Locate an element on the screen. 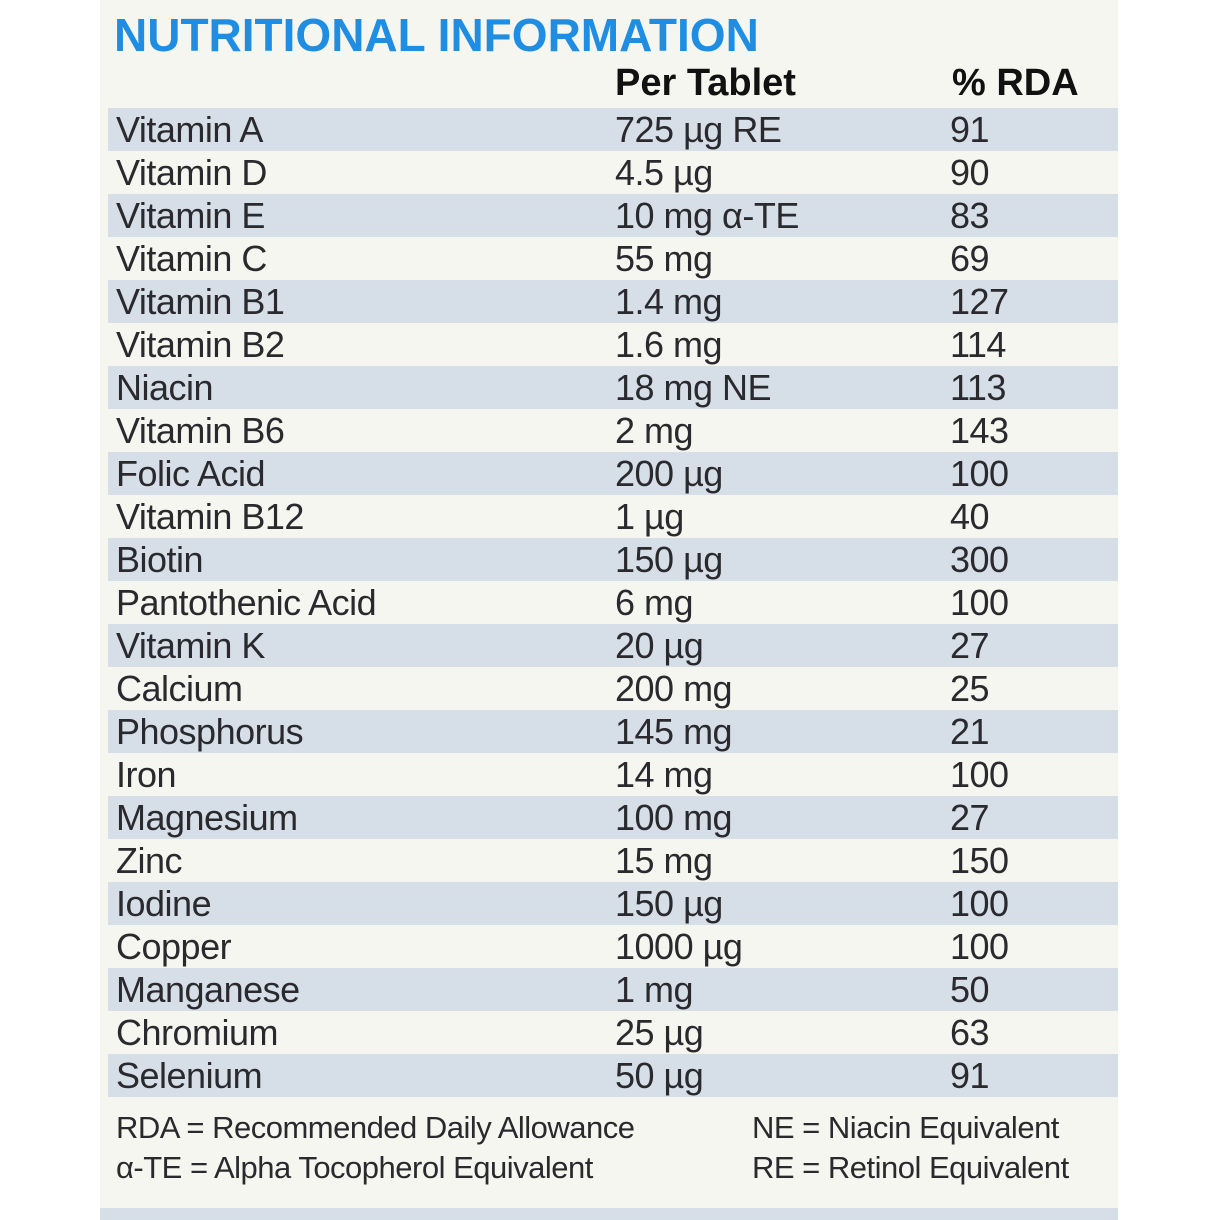 This screenshot has width=1220, height=1220. rda: 83 is located at coordinates (970, 215).